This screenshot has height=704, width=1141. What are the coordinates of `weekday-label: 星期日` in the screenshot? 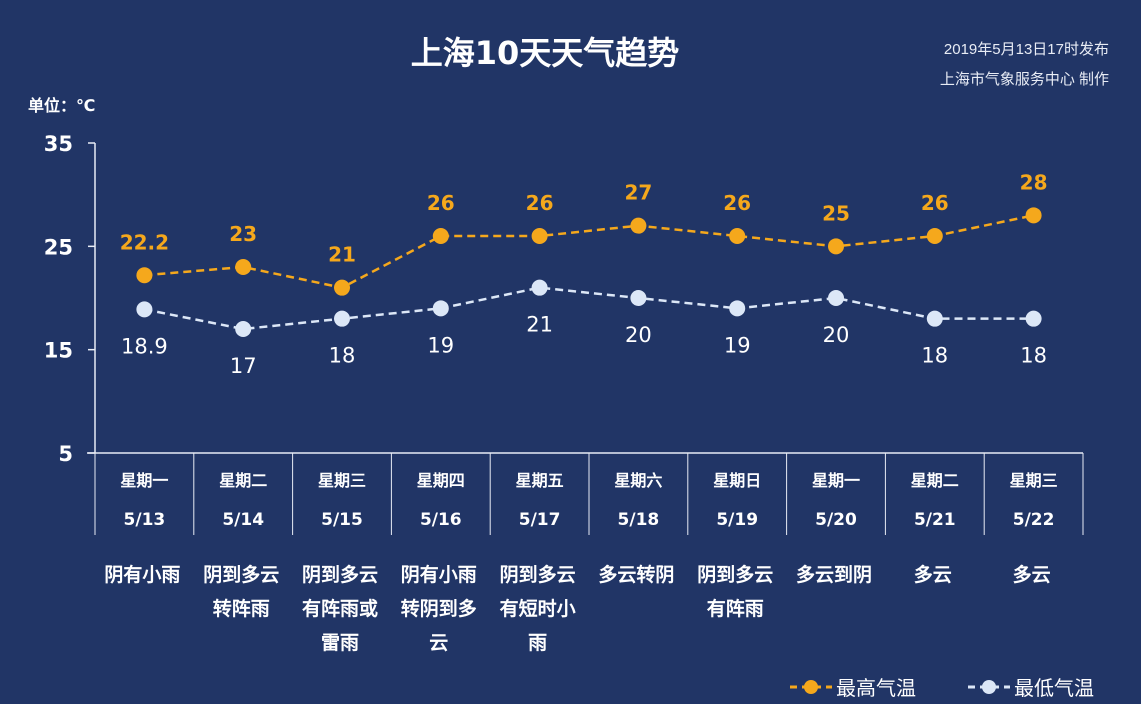 It's located at (737, 480).